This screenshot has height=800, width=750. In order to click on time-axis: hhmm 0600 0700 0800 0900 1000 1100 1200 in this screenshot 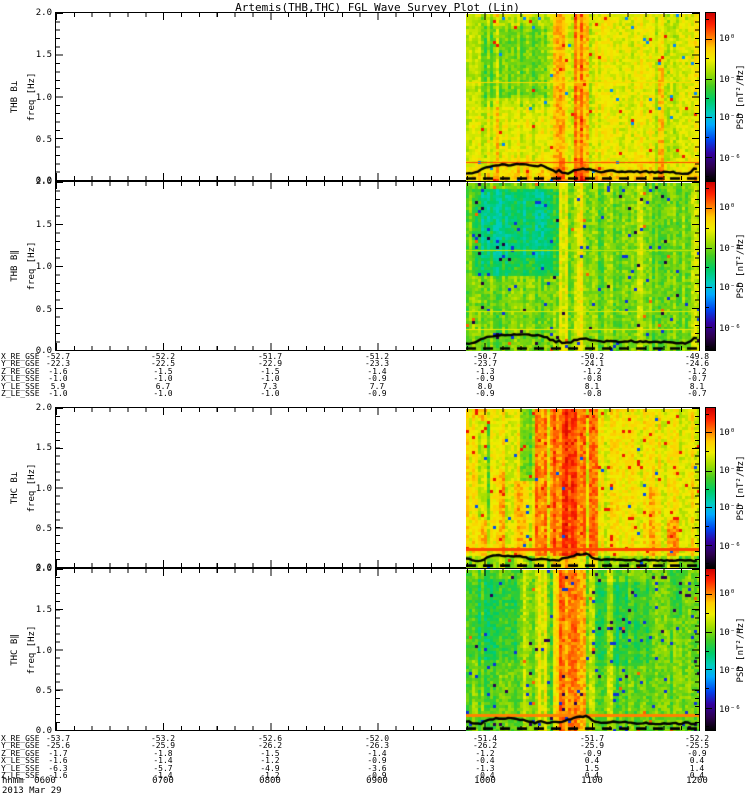, I will do `click(375, 781)`.